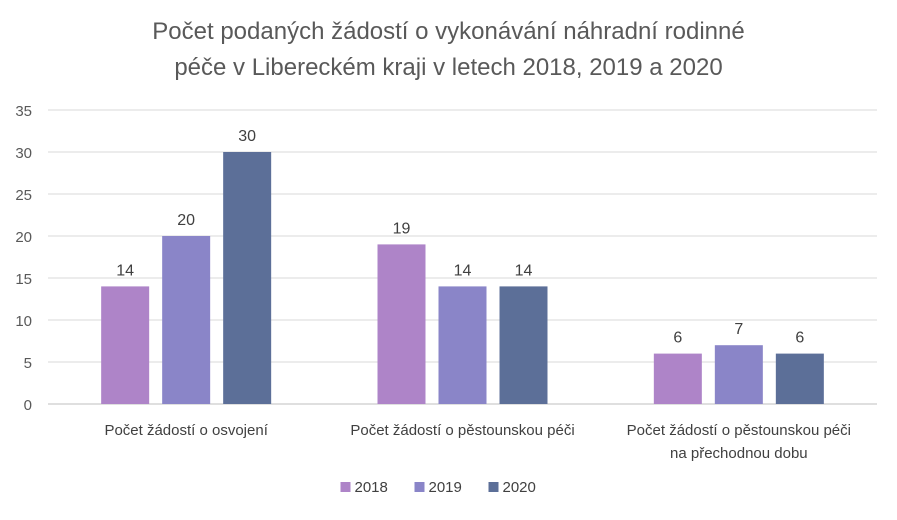 This screenshot has height=520, width=897. I want to click on x-category-label: na přechodnou dobu, so click(739, 453).